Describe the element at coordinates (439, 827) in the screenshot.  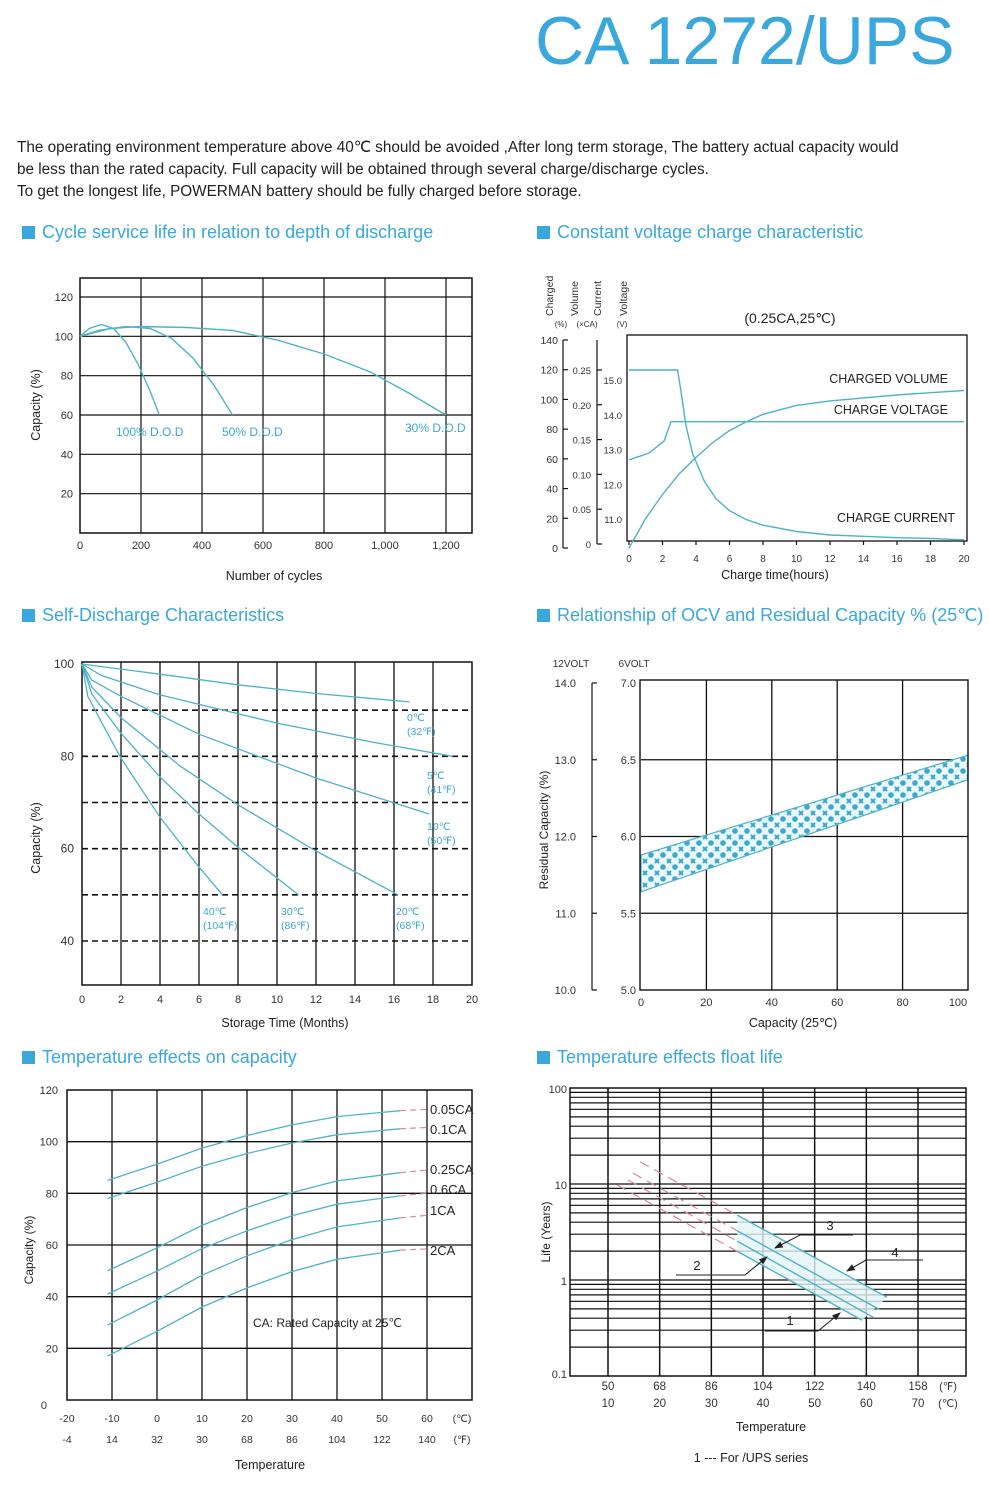
I see `series-label: 10℃` at that location.